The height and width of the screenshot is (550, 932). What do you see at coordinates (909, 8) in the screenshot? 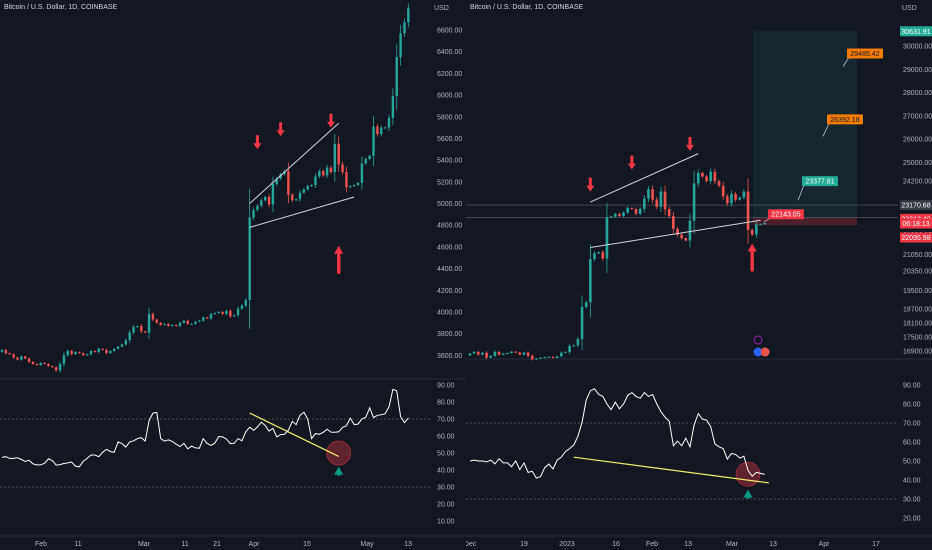
I see `currency-label: USD` at bounding box center [909, 8].